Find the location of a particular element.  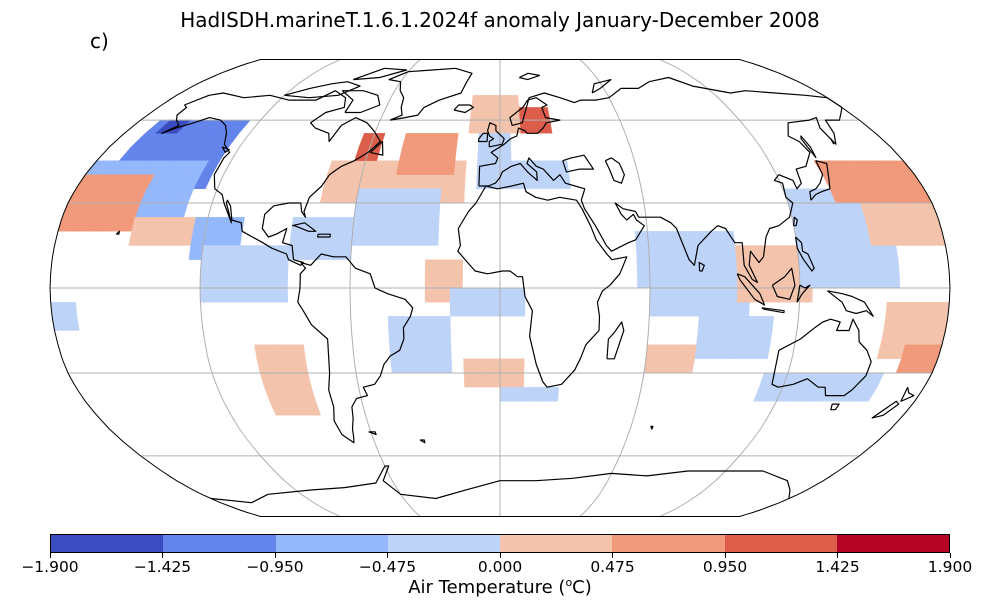

colorbar-tick-label: −0.475 is located at coordinates (387, 567).